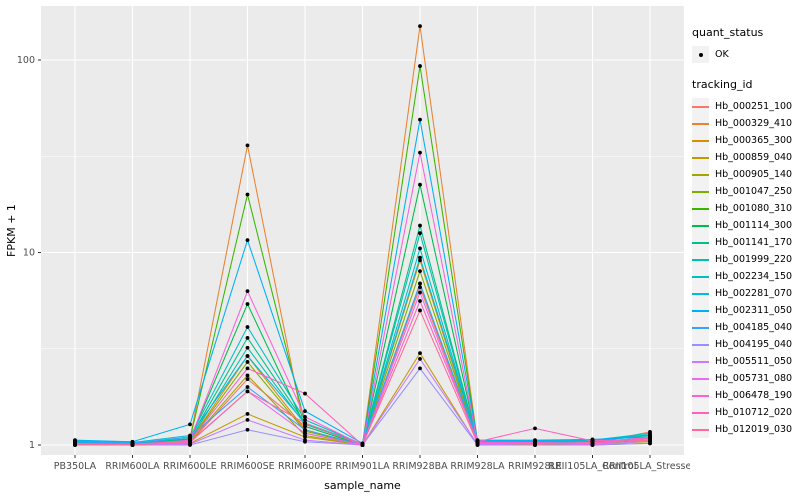 This screenshot has height=500, width=800. I want to click on x-tick-label: RRIM928LA, so click(477, 466).